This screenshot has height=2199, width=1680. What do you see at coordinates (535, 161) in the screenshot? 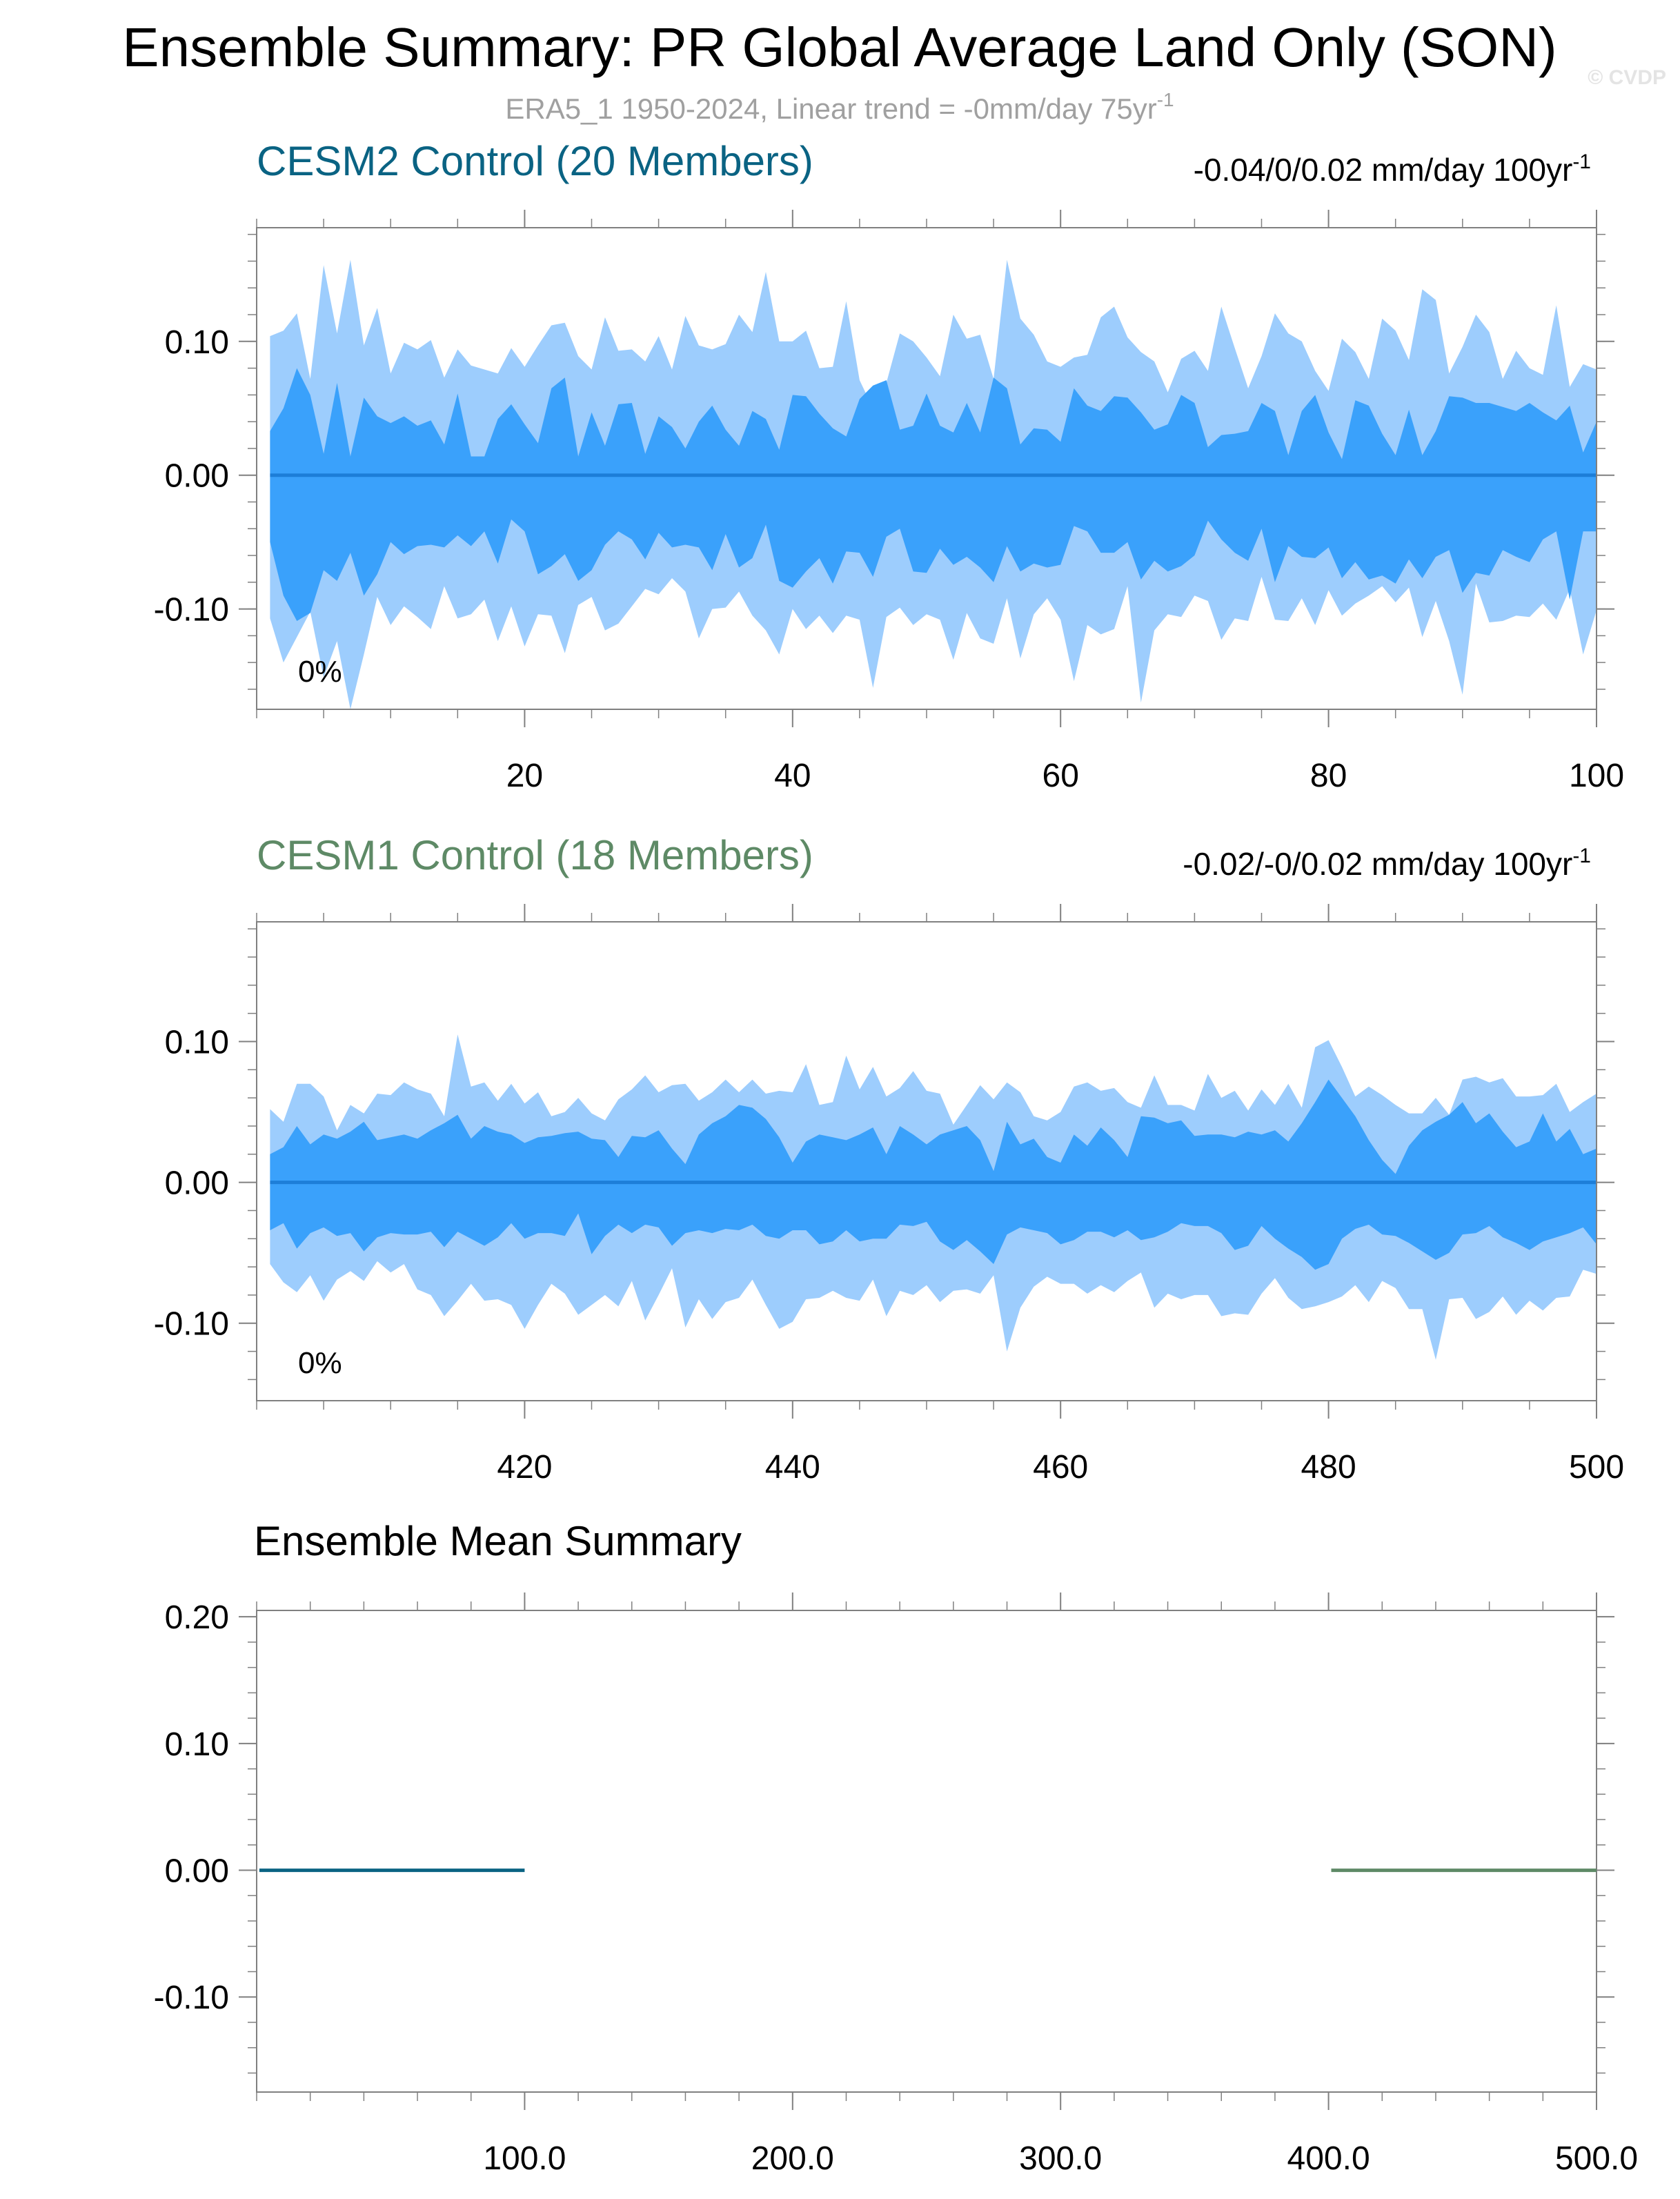
I see `panel-title: CESM2 Control (20 Members)` at bounding box center [535, 161].